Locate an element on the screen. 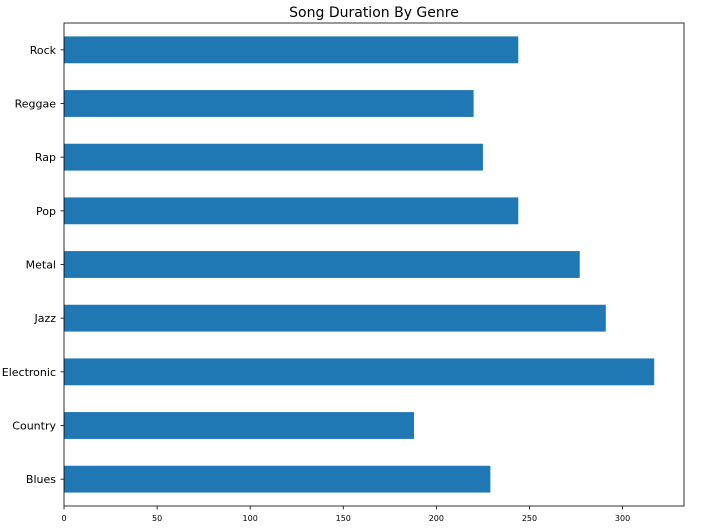  x-tick-label: 250 is located at coordinates (529, 518).